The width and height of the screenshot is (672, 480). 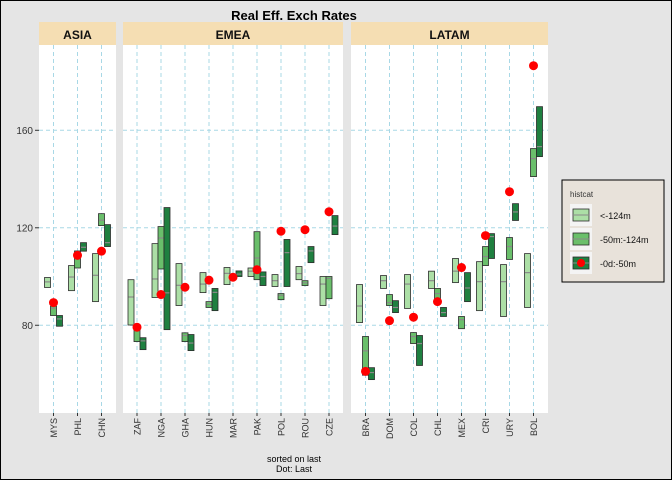 What do you see at coordinates (615, 216) in the screenshot?
I see `legend-label-light: <-124m` at bounding box center [615, 216].